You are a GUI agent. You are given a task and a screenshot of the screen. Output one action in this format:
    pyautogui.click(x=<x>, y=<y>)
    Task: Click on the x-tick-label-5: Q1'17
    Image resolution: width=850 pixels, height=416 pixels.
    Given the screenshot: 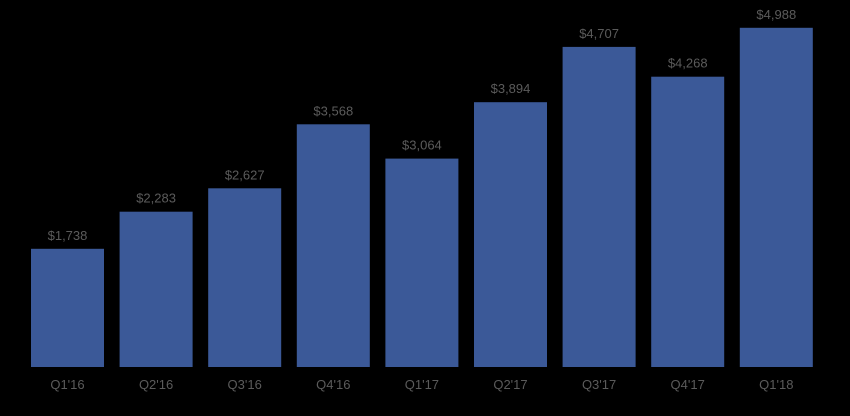 What is the action you would take?
    pyautogui.click(x=422, y=384)
    